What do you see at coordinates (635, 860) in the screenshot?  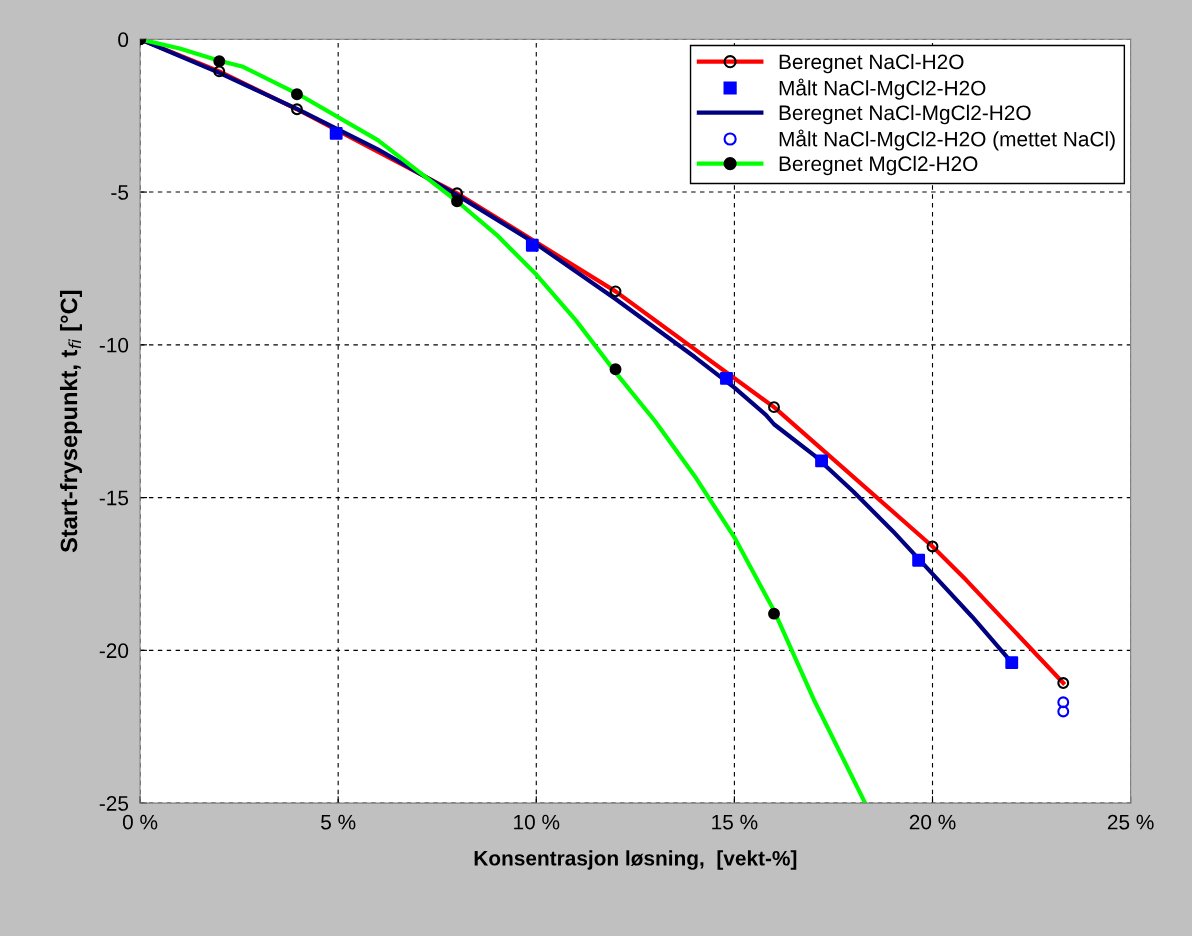 I see `x-axis-title: Konsentrasjon løsning, [vekt-%]` at bounding box center [635, 860].